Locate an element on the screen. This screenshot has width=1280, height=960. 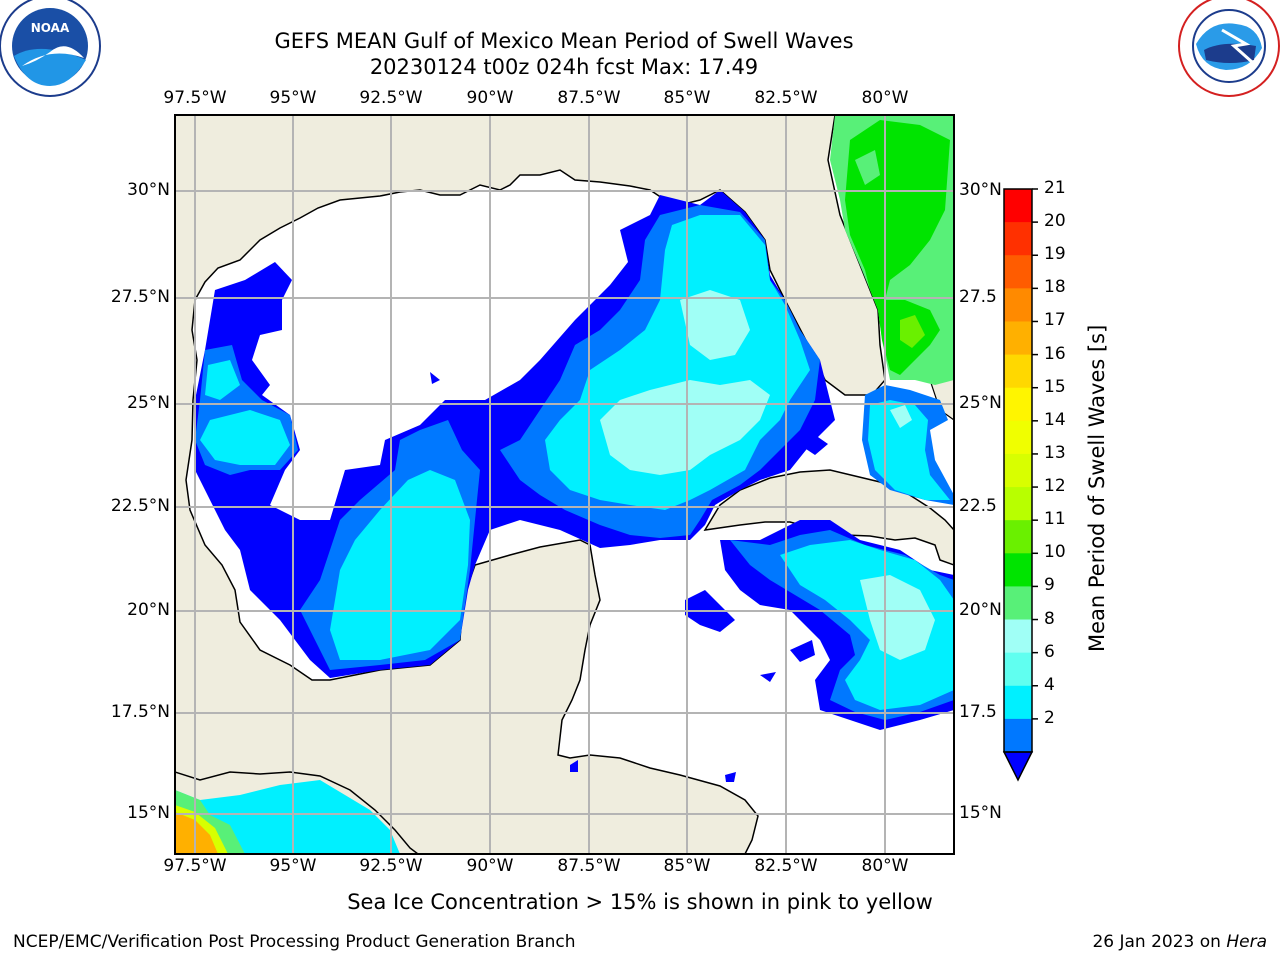
lat-tick-left: 15°N is located at coordinates (148, 813).